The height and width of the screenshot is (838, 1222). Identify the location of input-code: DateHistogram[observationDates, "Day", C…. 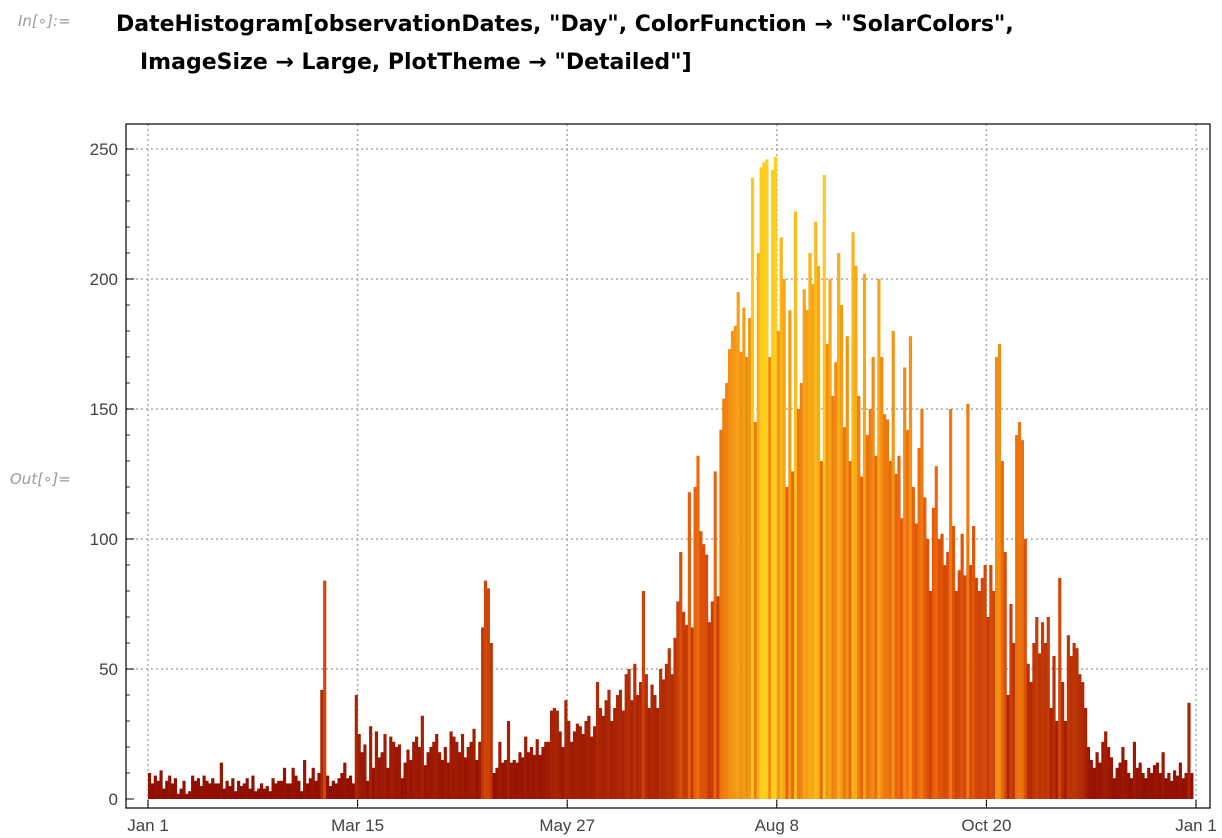
(565, 44).